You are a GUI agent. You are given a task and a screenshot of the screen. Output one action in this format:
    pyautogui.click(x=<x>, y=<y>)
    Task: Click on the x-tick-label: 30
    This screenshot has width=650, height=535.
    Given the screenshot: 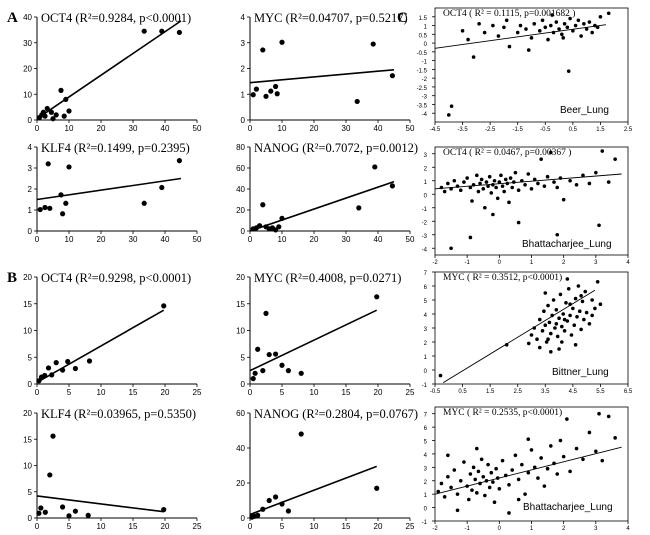 What is the action you would take?
    pyautogui.click(x=133, y=239)
    